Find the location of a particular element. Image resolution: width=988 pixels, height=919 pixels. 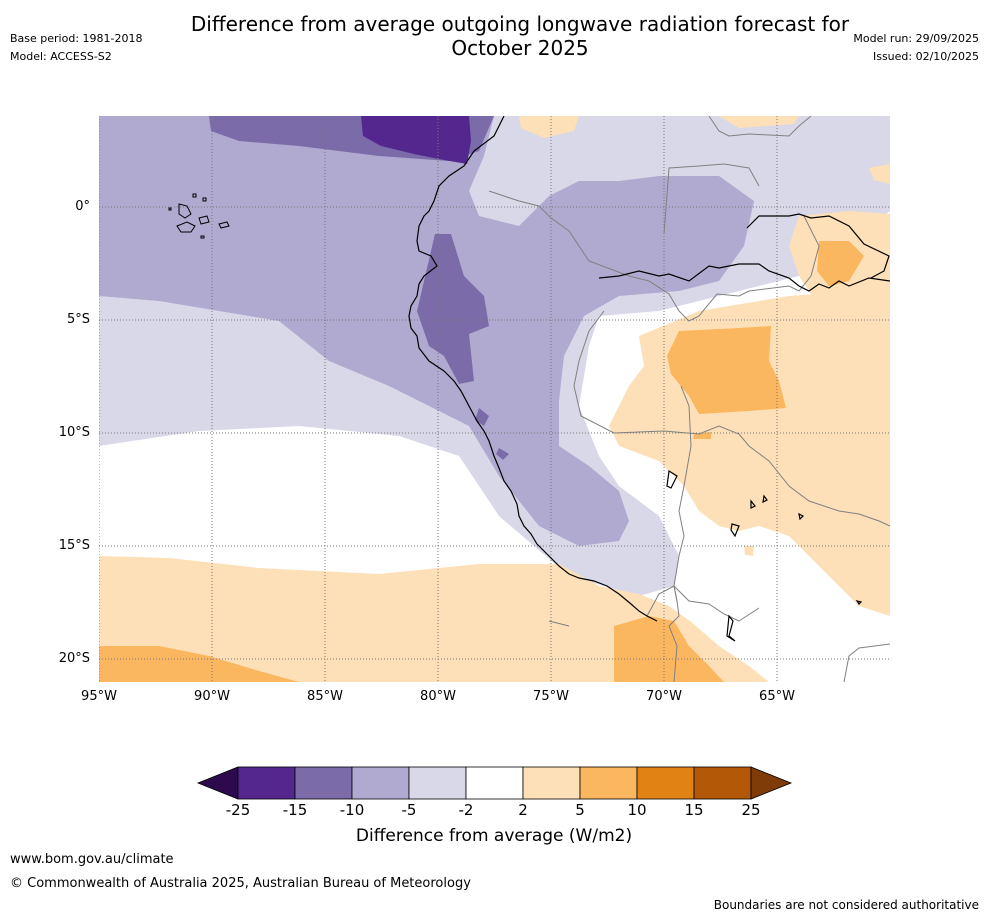

colorbar-label: Difference from average (W/m2) is located at coordinates (494, 836).